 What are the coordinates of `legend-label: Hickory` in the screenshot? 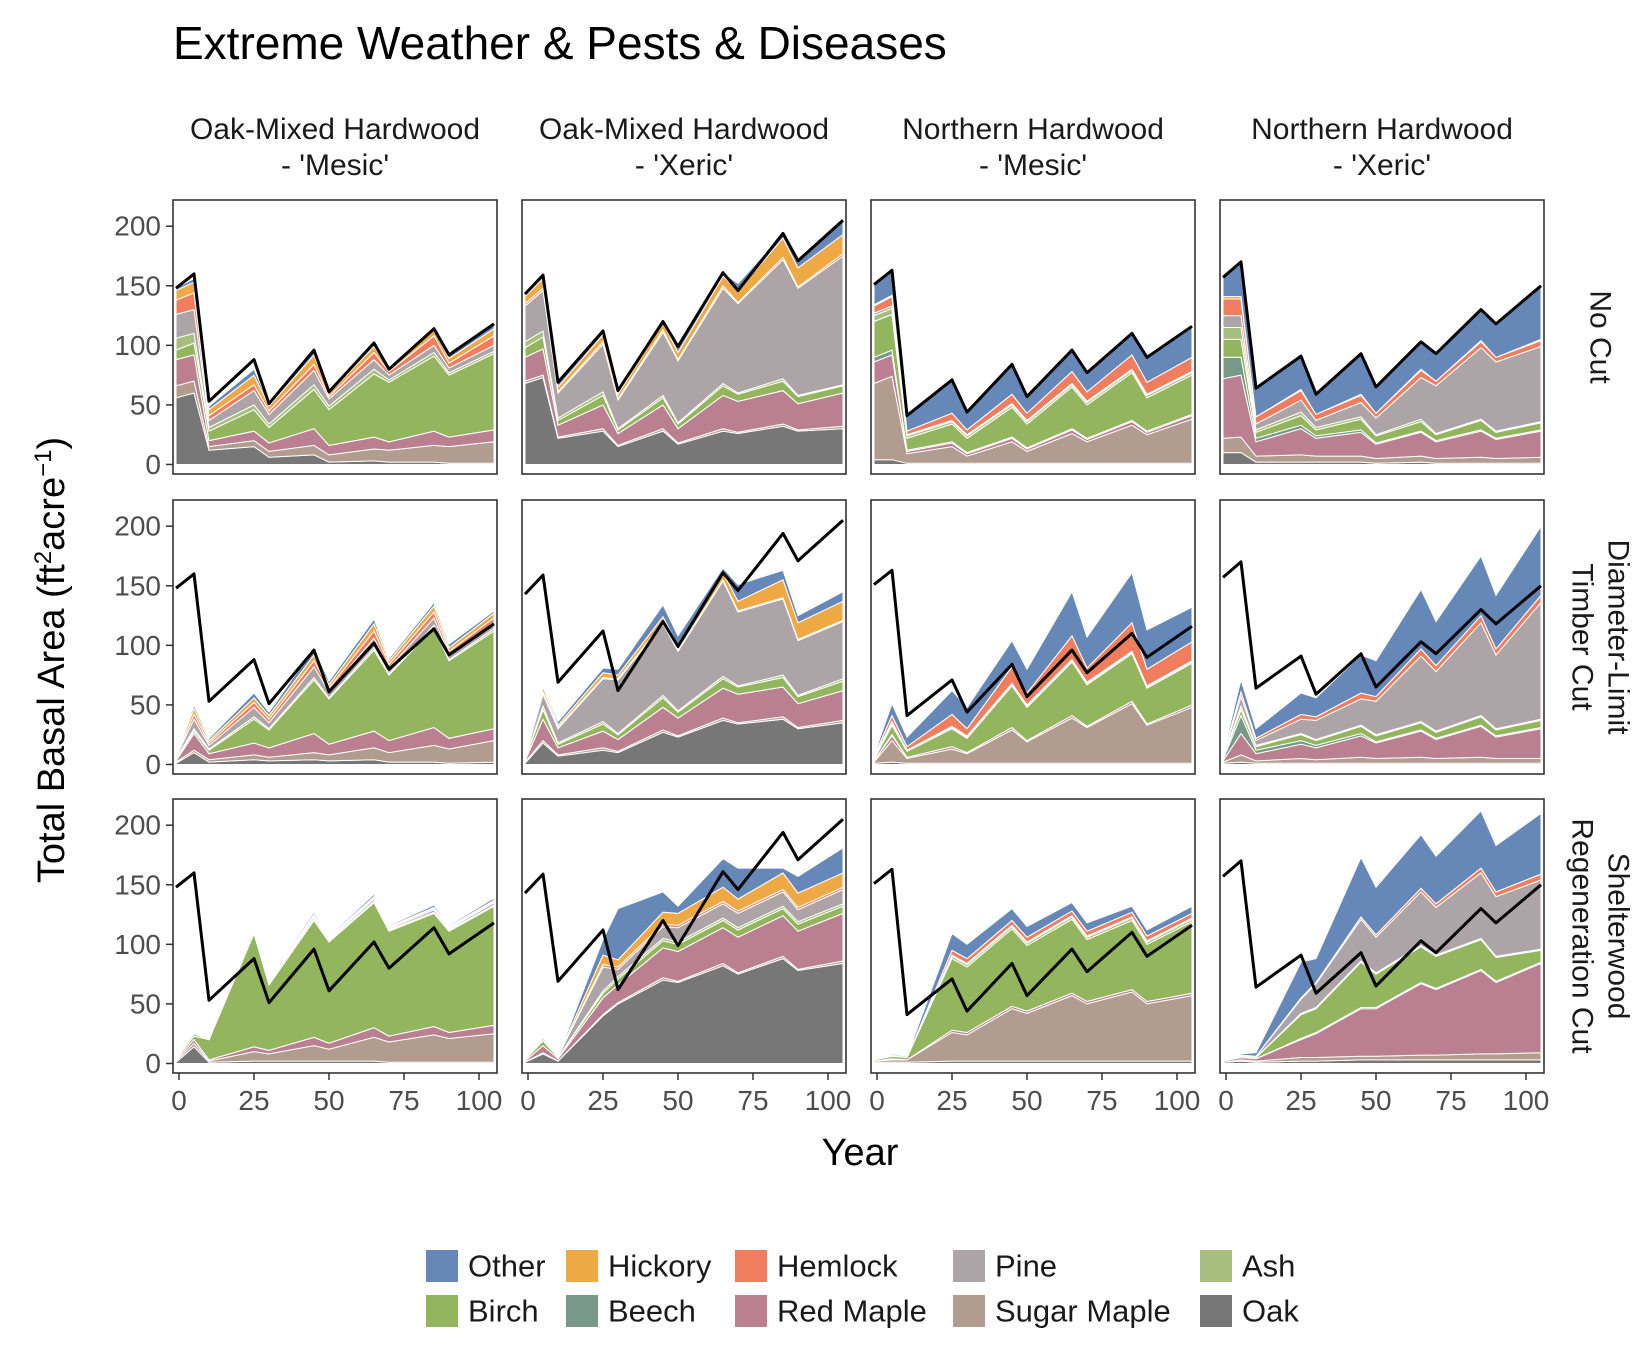 It's located at (660, 1266).